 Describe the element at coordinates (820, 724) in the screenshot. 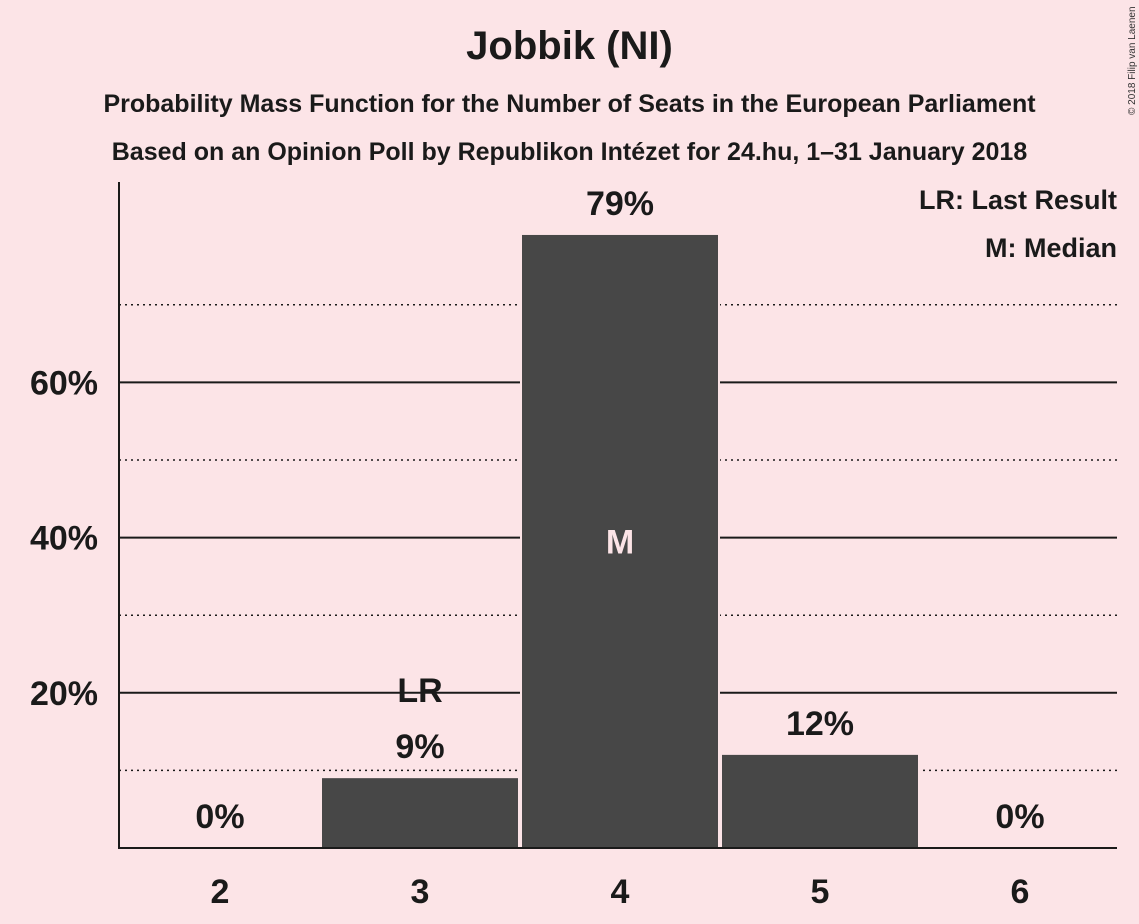

I see `value-label: 12%` at that location.